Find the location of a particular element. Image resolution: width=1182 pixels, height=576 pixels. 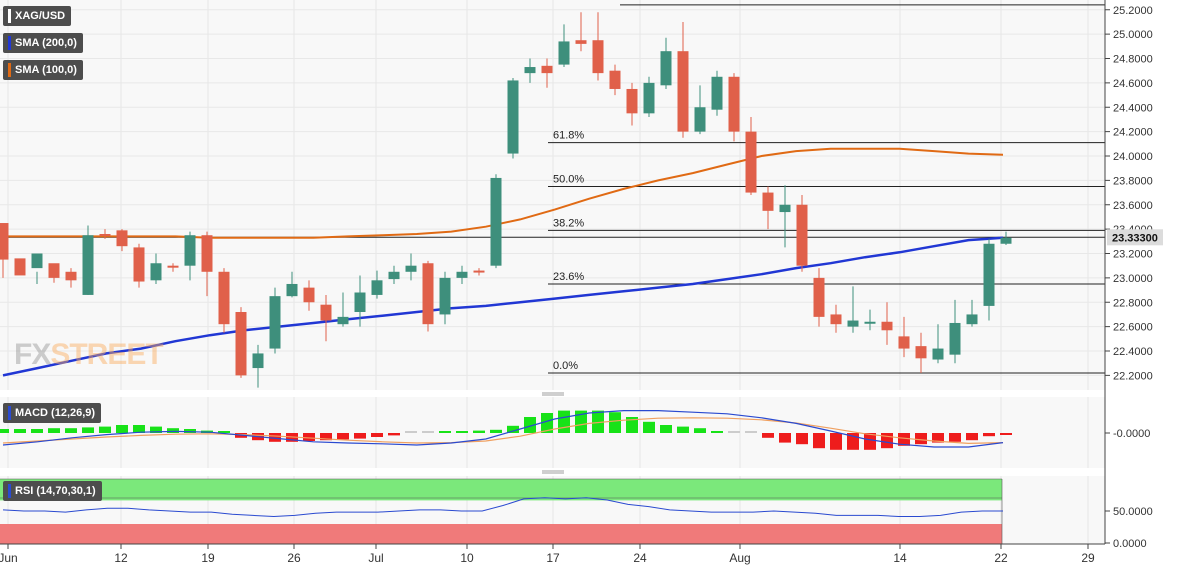

legend-rsi: RSI (14,70,30,1) is located at coordinates (52, 491).